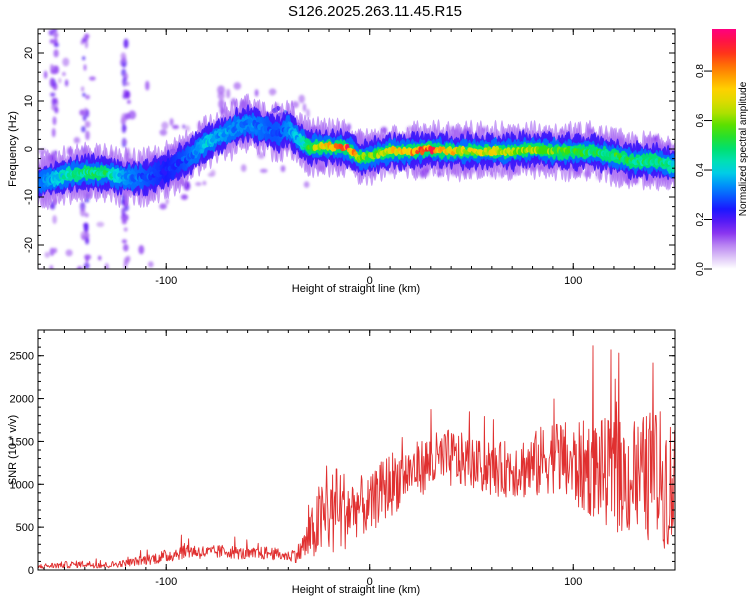  Describe the element at coordinates (743, 148) in the screenshot. I see `colorbar-label: Normalized spectral amplitude` at that location.